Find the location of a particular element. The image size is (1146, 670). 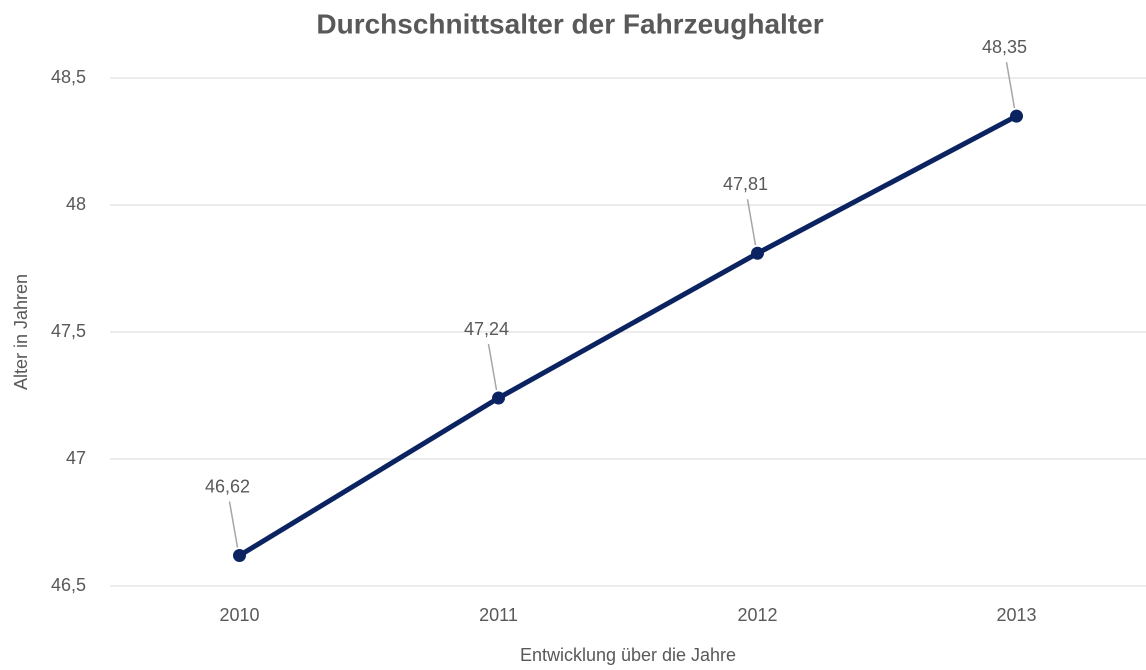

x-tick-label: 2013 is located at coordinates (1016, 615).